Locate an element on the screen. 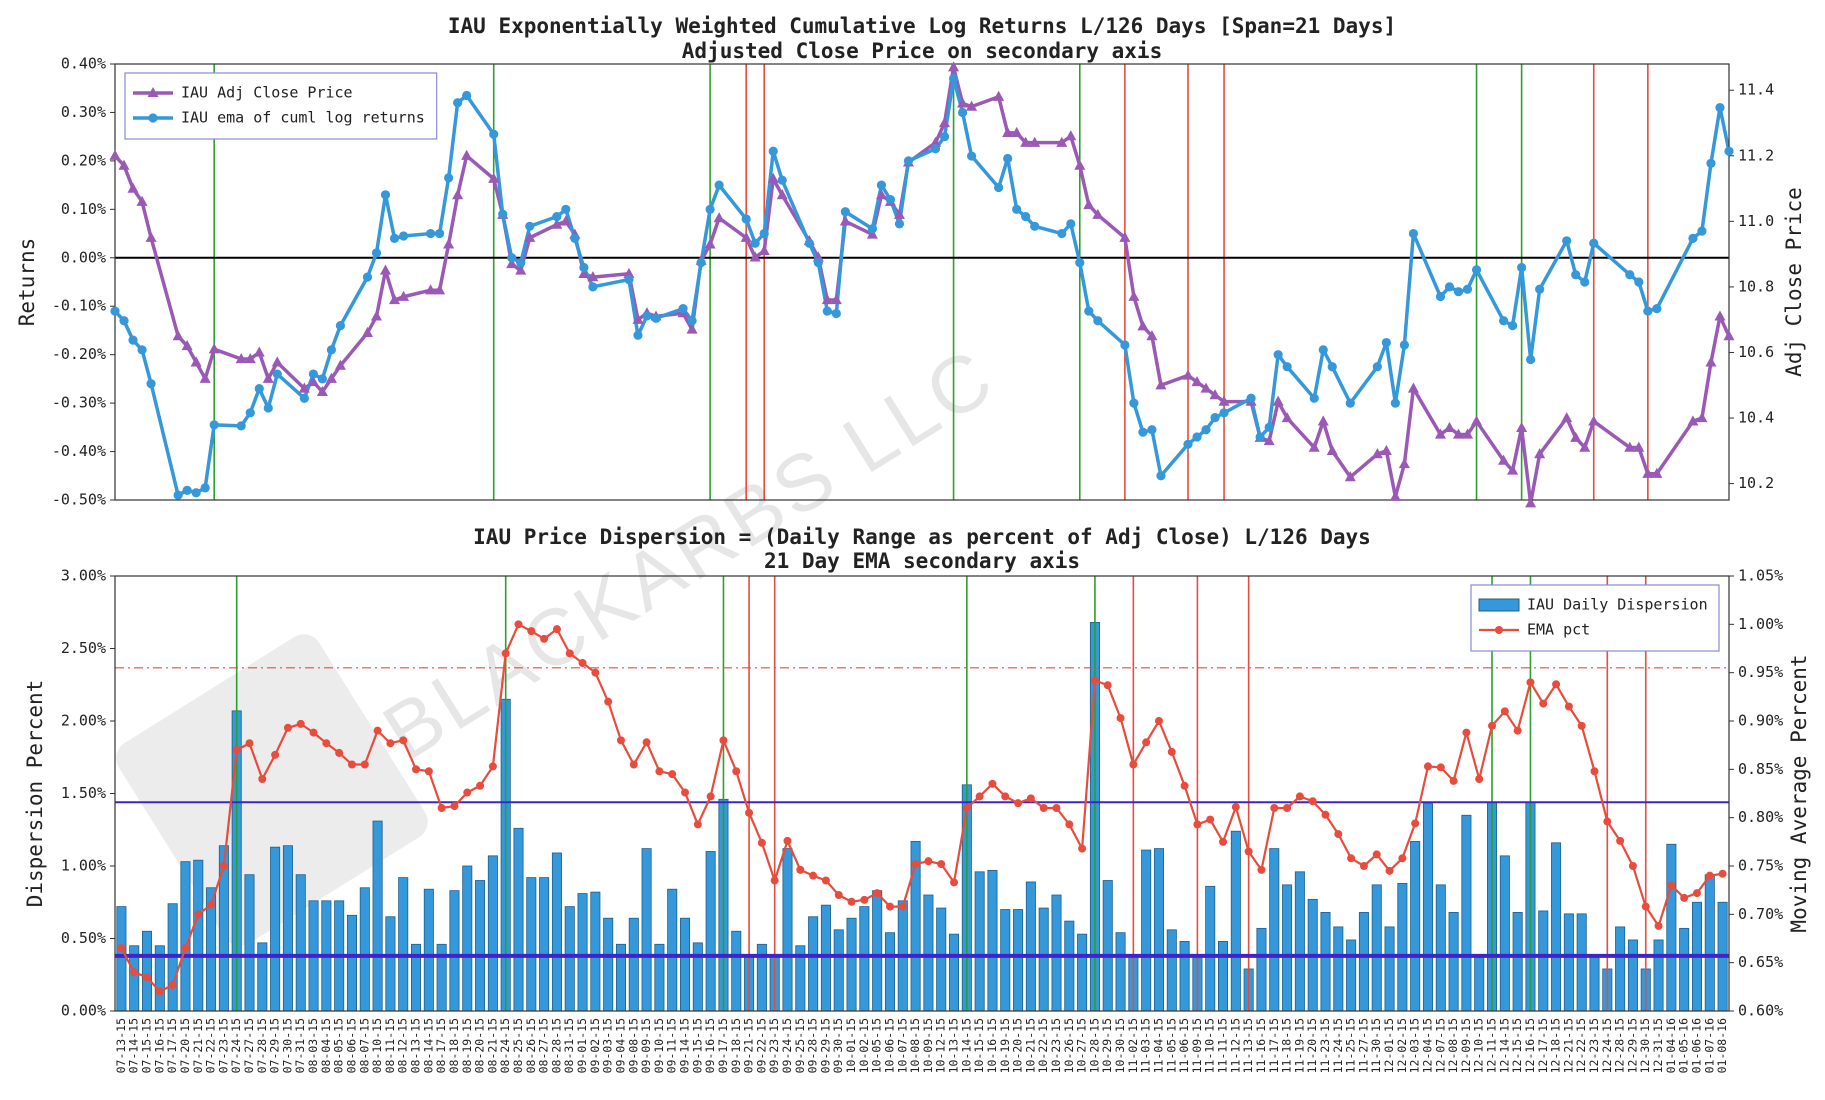 Image resolution: width=1825 pixels, height=1100 pixels. y-tick-label: 2.50% is located at coordinates (83, 648).